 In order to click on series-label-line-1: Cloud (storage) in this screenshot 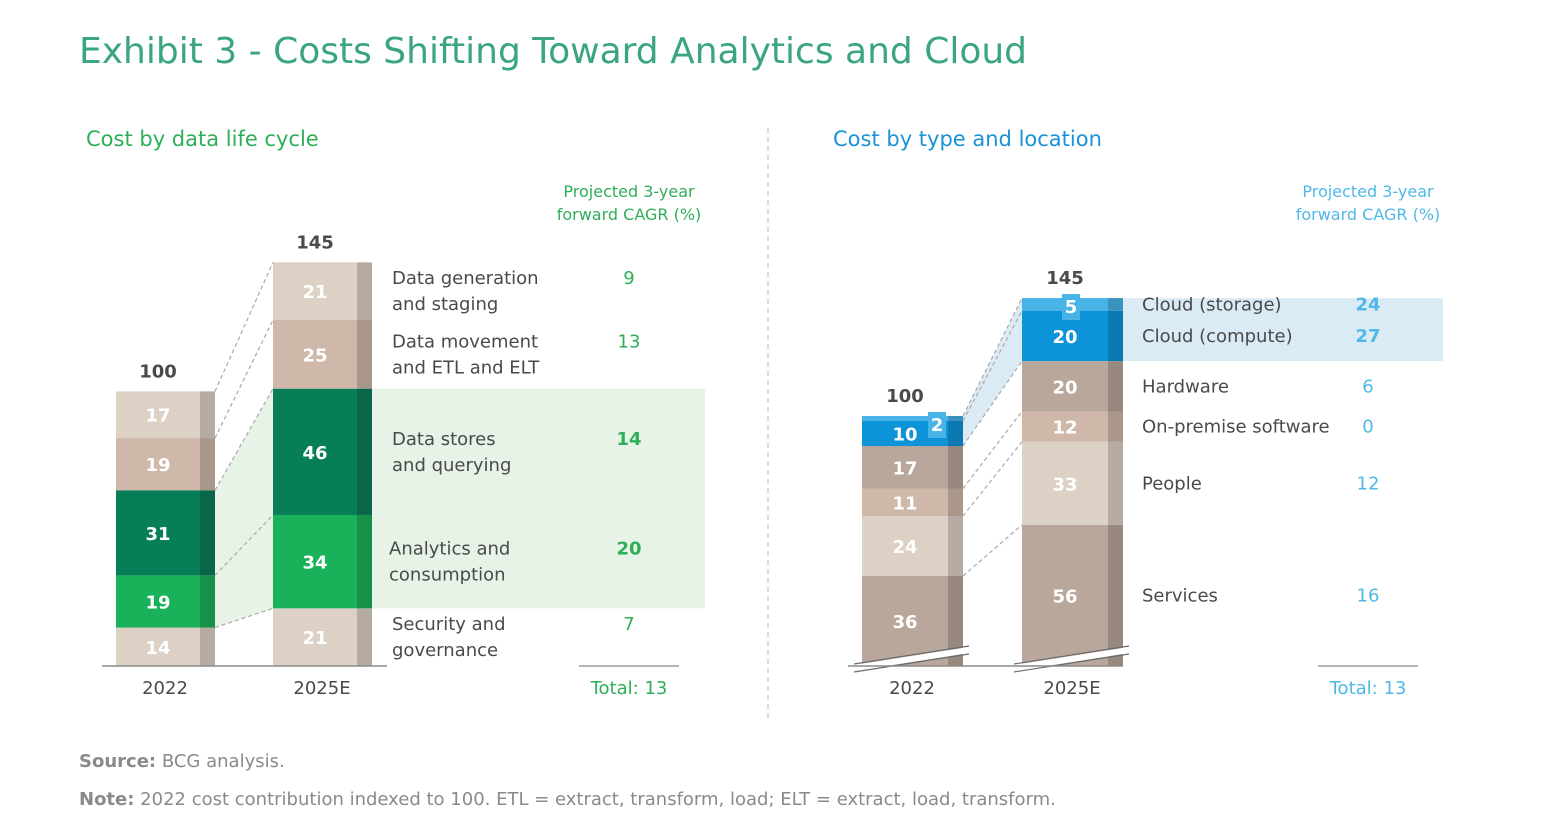, I will do `click(1212, 304)`.